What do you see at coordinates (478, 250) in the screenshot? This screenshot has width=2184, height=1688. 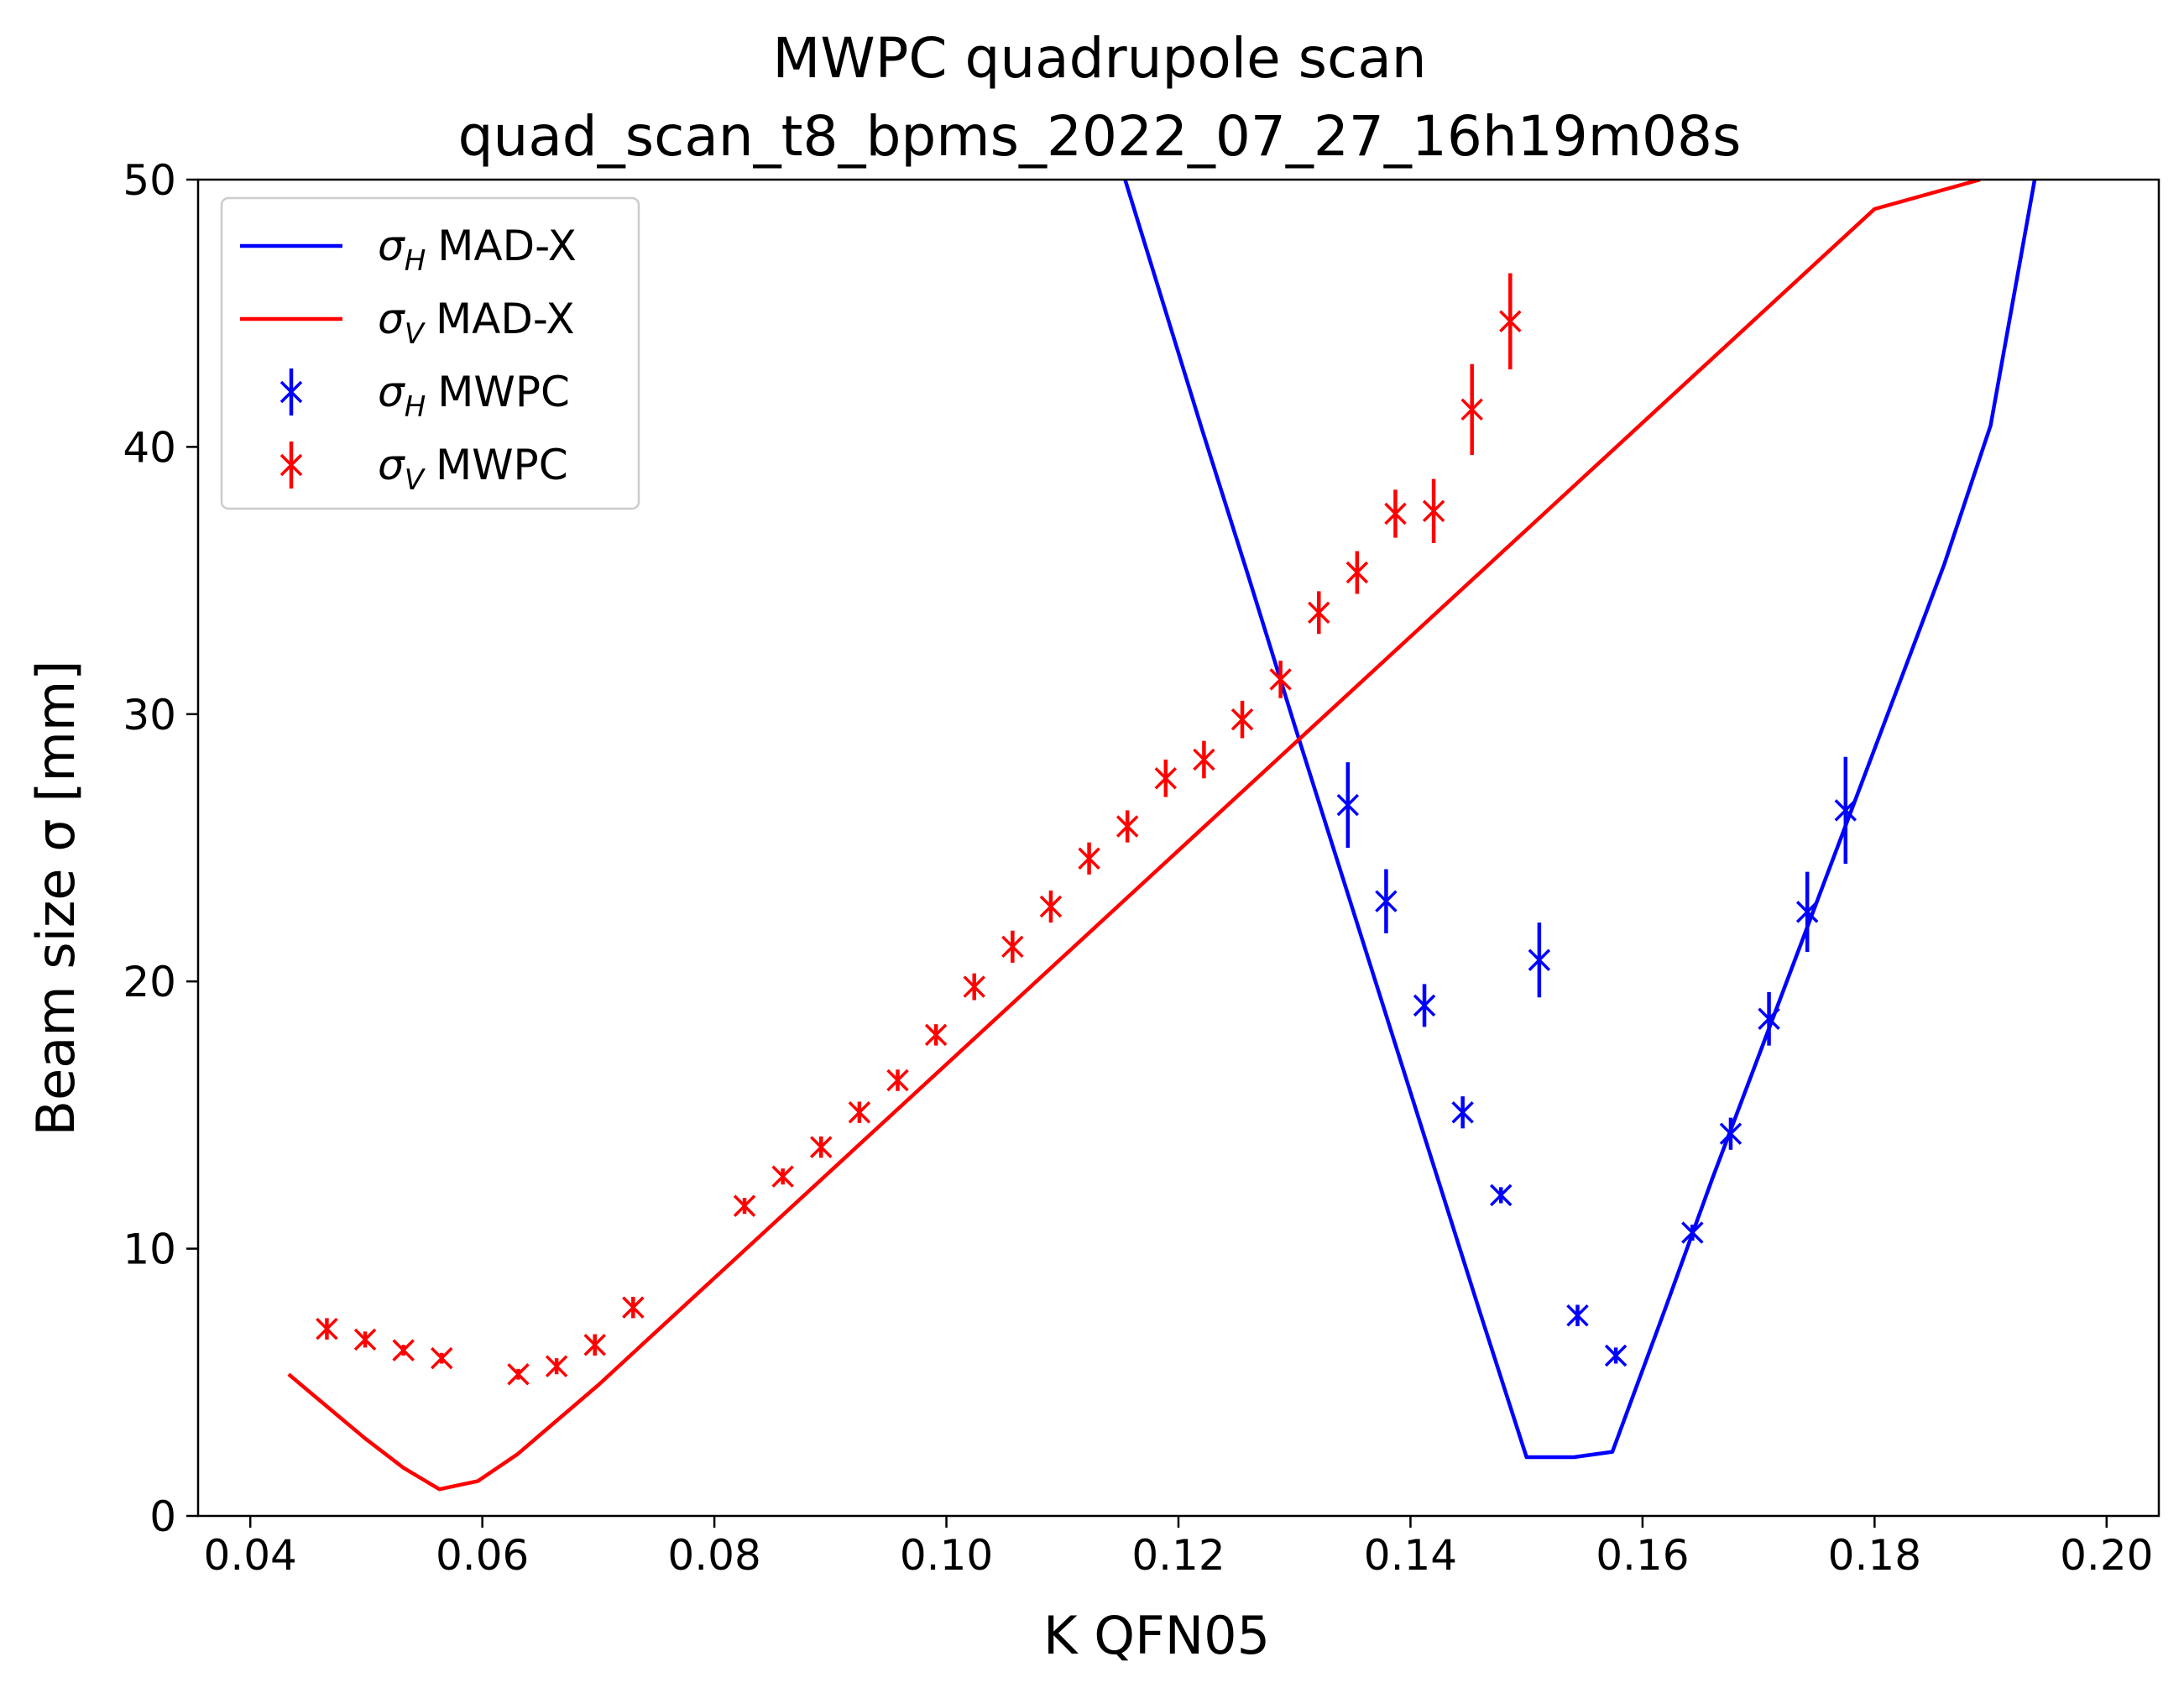 I see `legend-label: σH MAD-X` at bounding box center [478, 250].